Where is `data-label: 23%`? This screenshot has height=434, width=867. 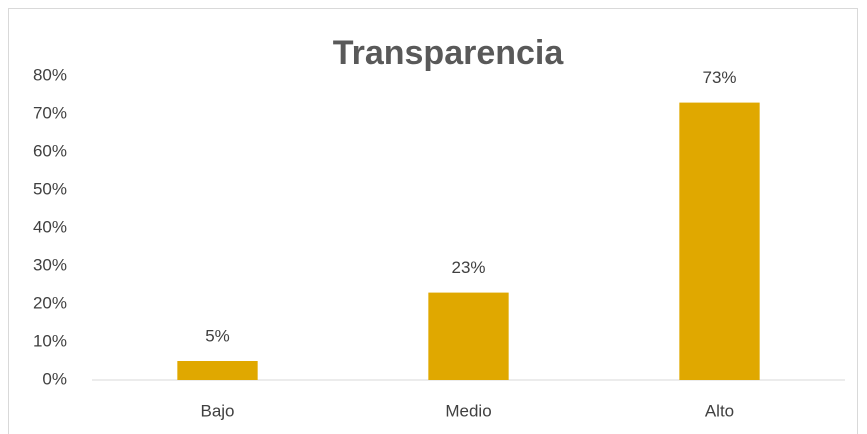
data-label: 23% is located at coordinates (468, 267).